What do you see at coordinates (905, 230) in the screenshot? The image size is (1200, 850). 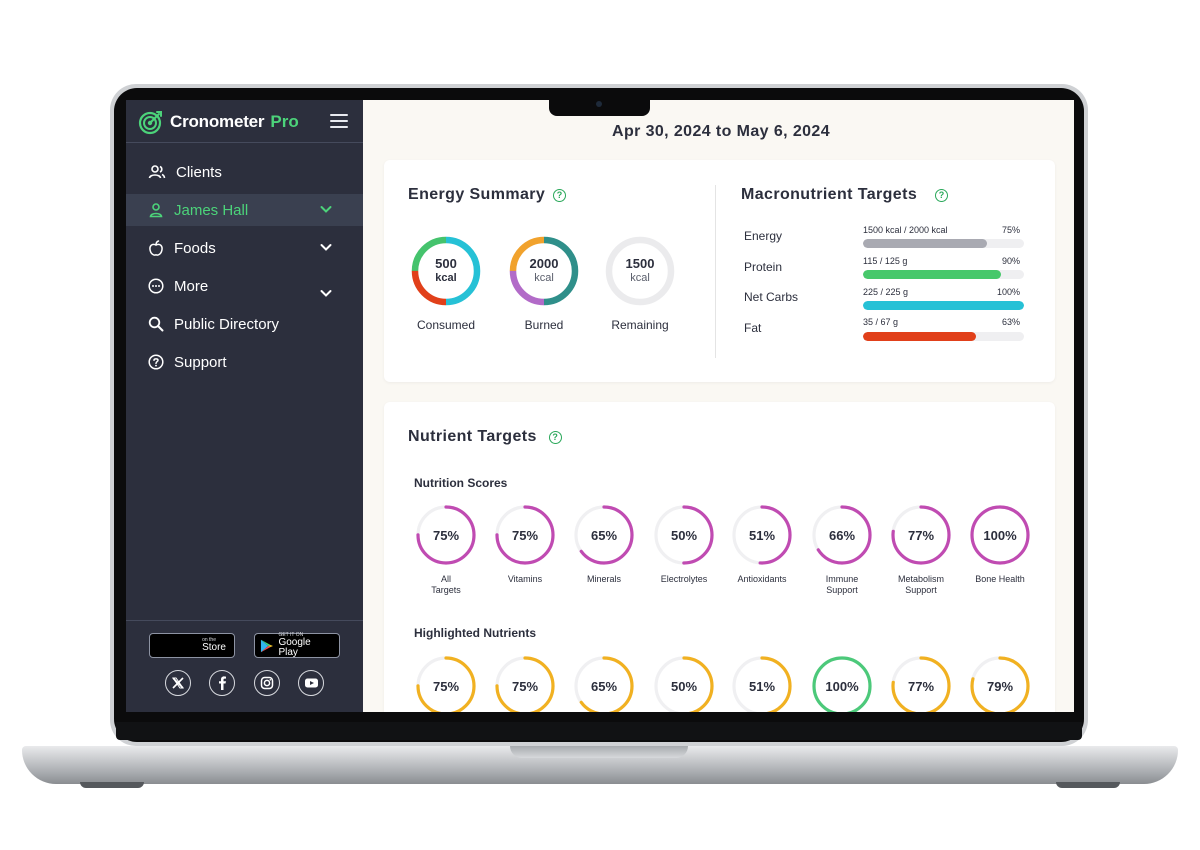 I see `macro-value-energy: 1500 kcal / 2000 kcal` at bounding box center [905, 230].